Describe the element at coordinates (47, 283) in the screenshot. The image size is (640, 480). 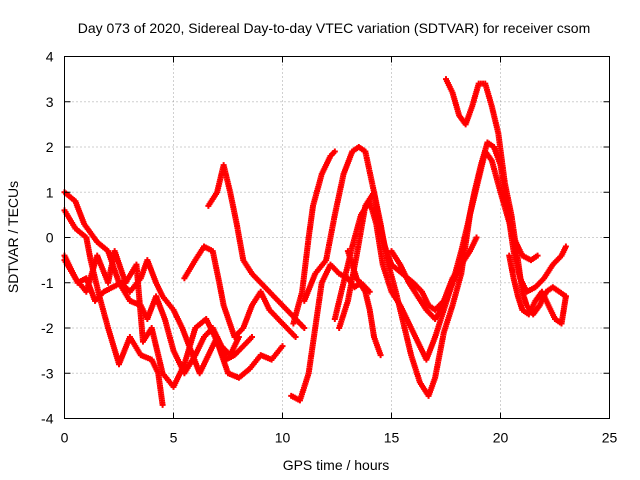
I see `y-tick-label: -1` at that location.